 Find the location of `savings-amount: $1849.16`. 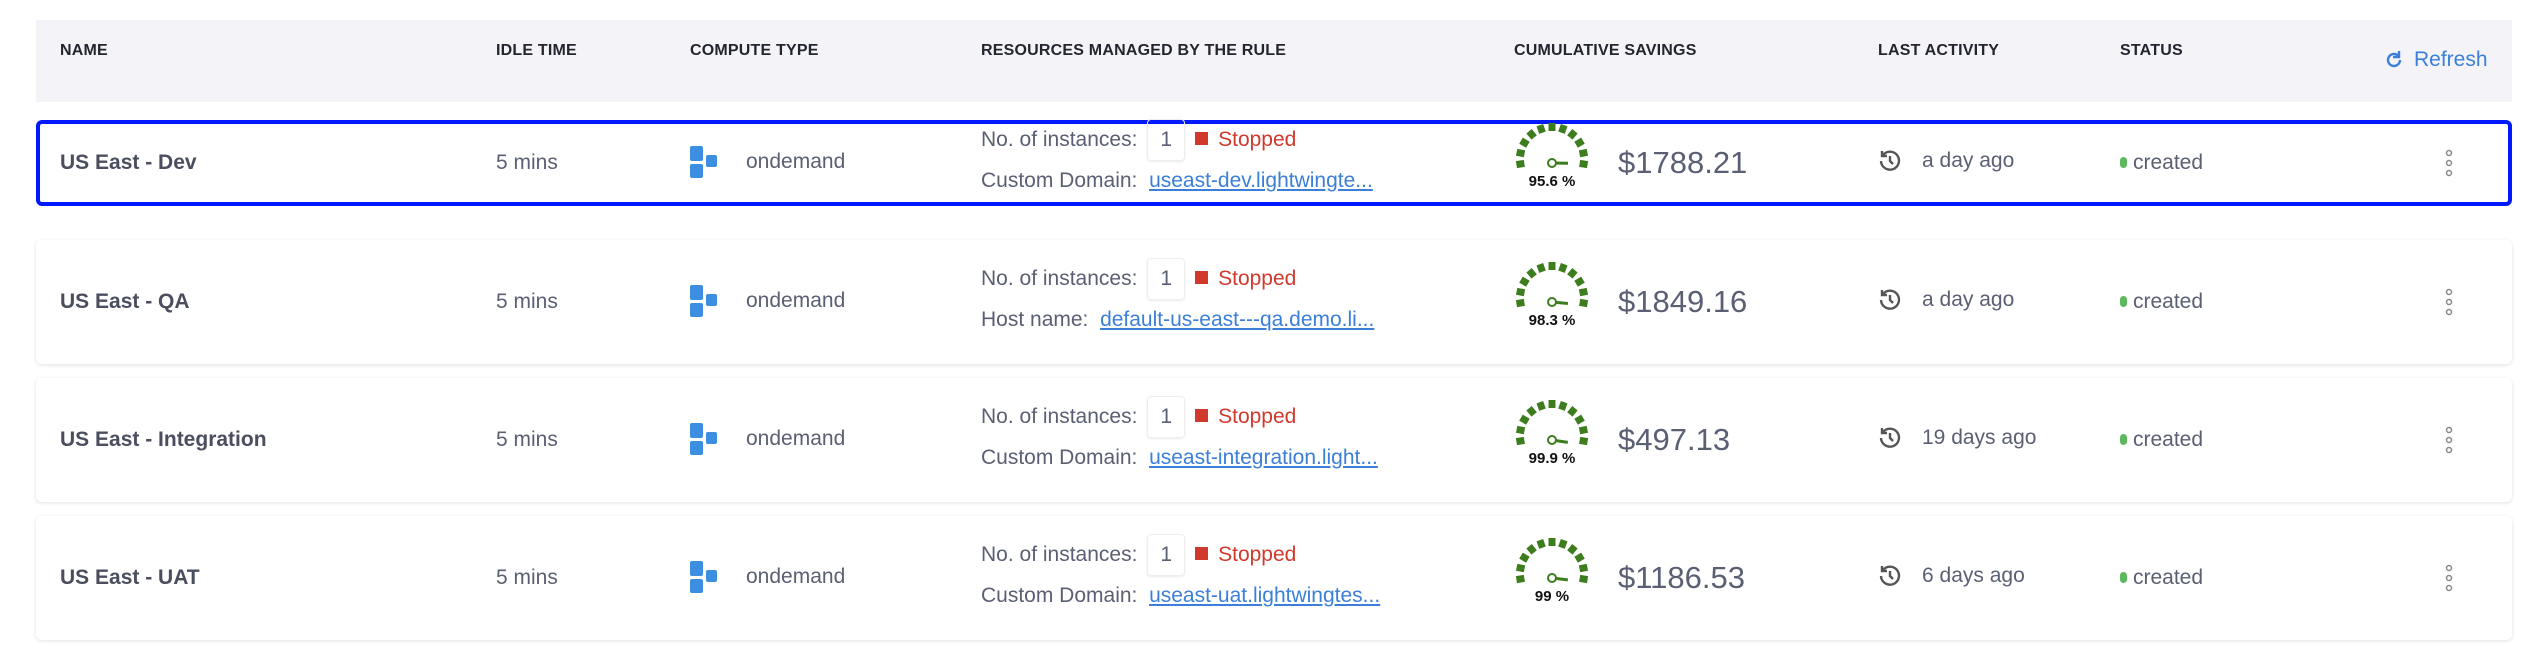

savings-amount: $1849.16 is located at coordinates (1683, 301).